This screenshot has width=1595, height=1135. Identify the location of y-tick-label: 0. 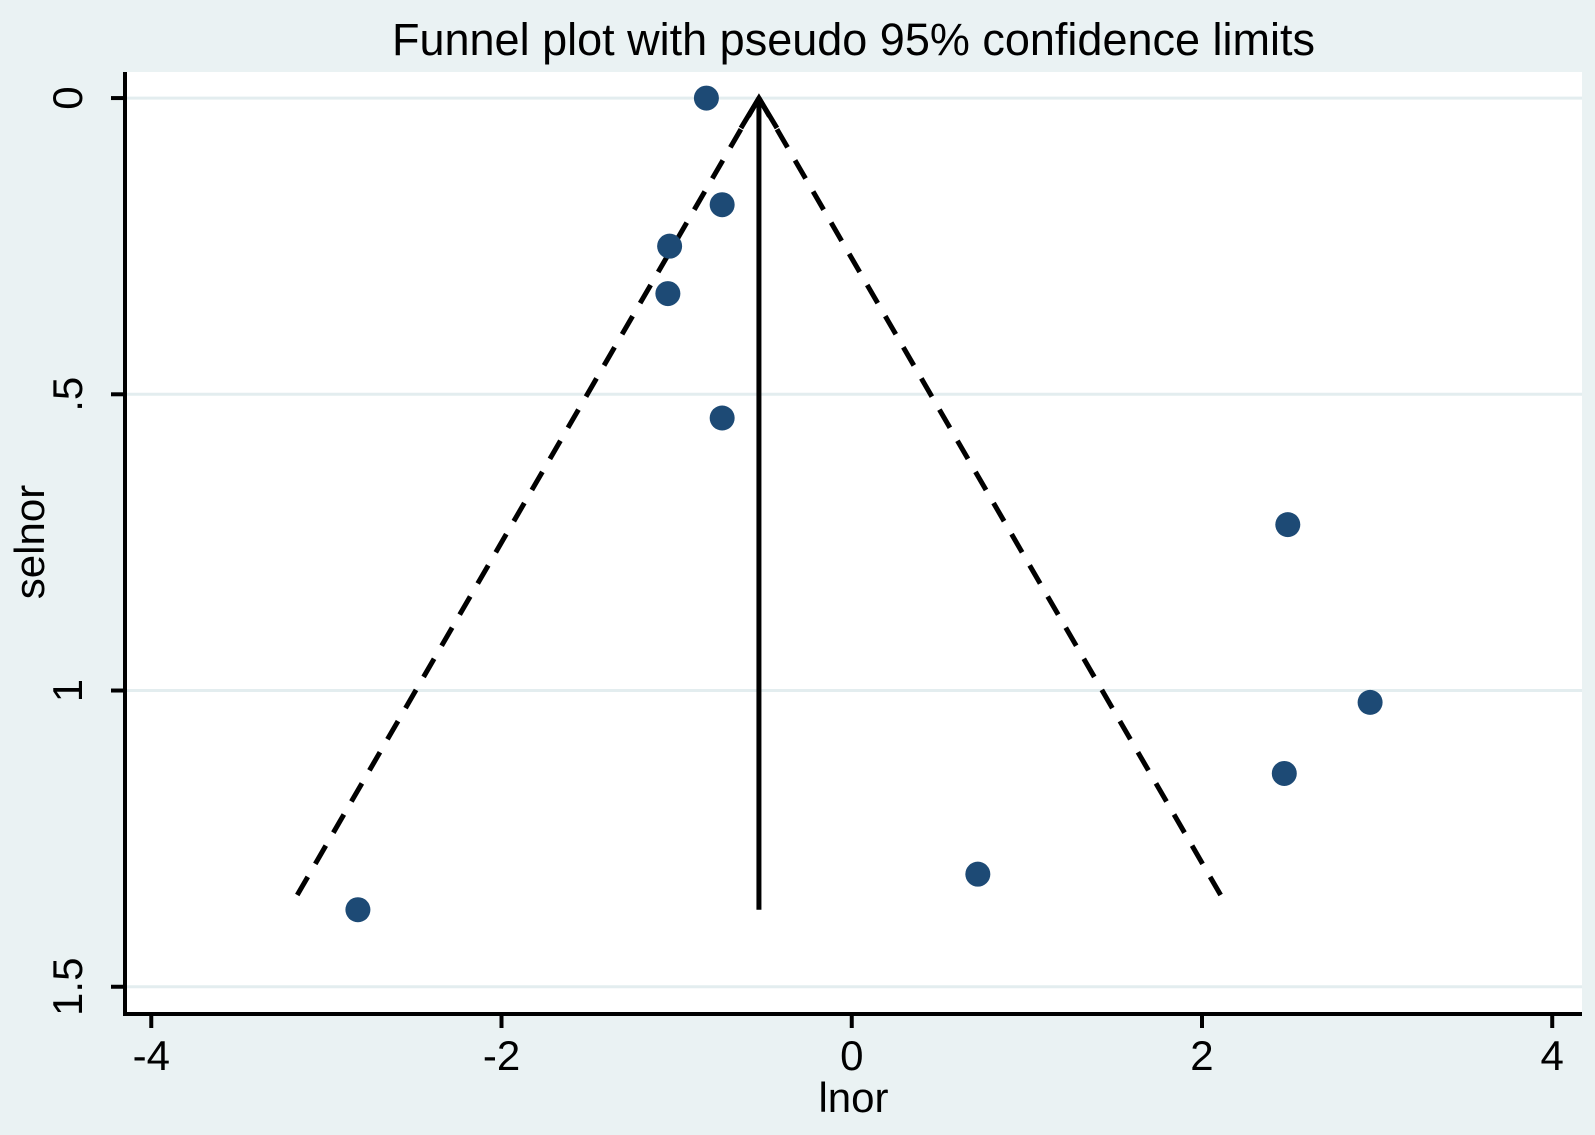
(67, 97).